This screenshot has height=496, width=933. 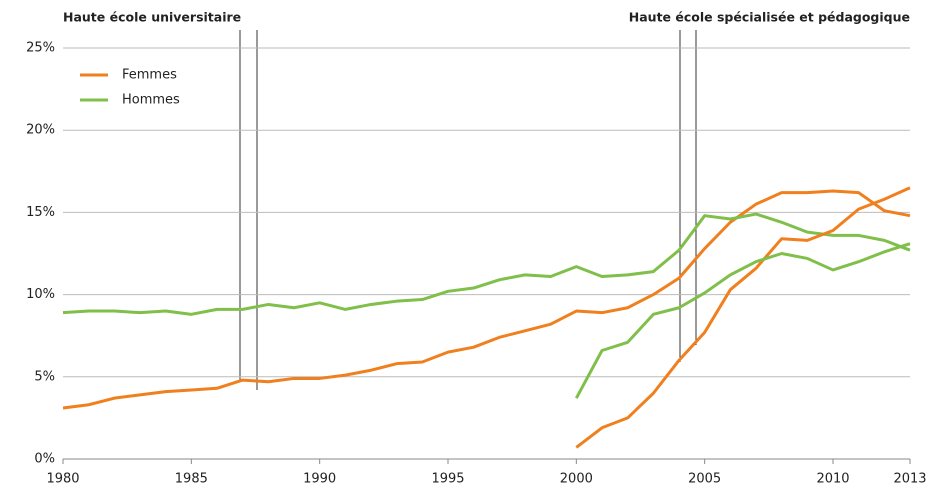 I want to click on series-line, so click(x=743, y=320).